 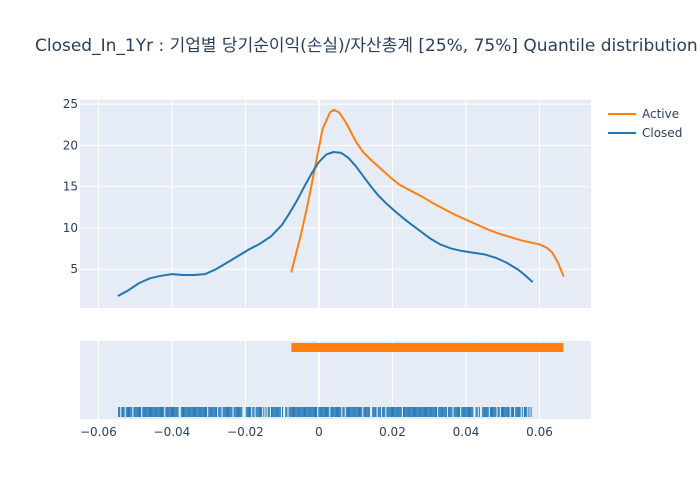 I want to click on x-tick-label: 0, so click(x=319, y=432).